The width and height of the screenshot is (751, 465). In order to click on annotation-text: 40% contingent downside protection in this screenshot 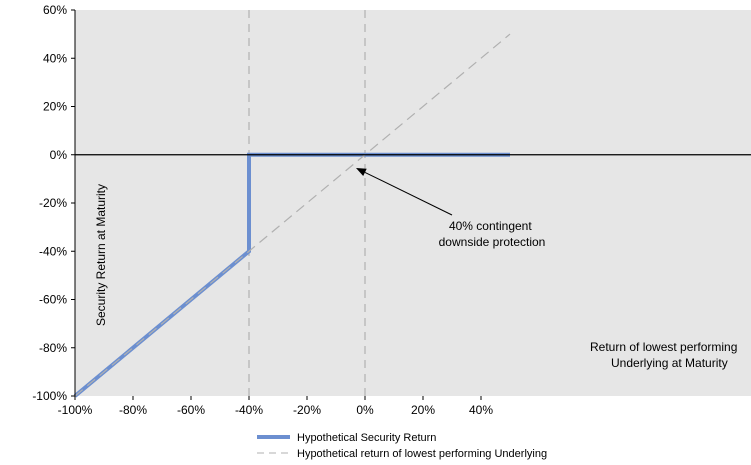, I will do `click(492, 234)`.